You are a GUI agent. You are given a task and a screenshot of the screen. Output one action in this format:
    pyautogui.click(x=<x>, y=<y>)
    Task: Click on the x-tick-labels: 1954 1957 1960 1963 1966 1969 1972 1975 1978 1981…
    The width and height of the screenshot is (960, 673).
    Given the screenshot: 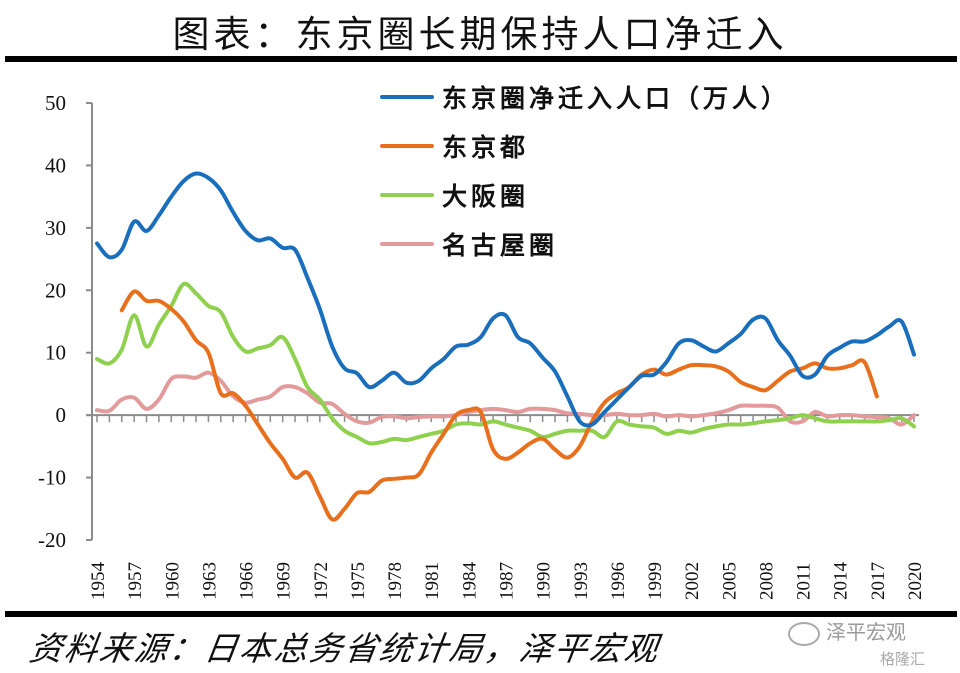 What is the action you would take?
    pyautogui.click(x=507, y=581)
    